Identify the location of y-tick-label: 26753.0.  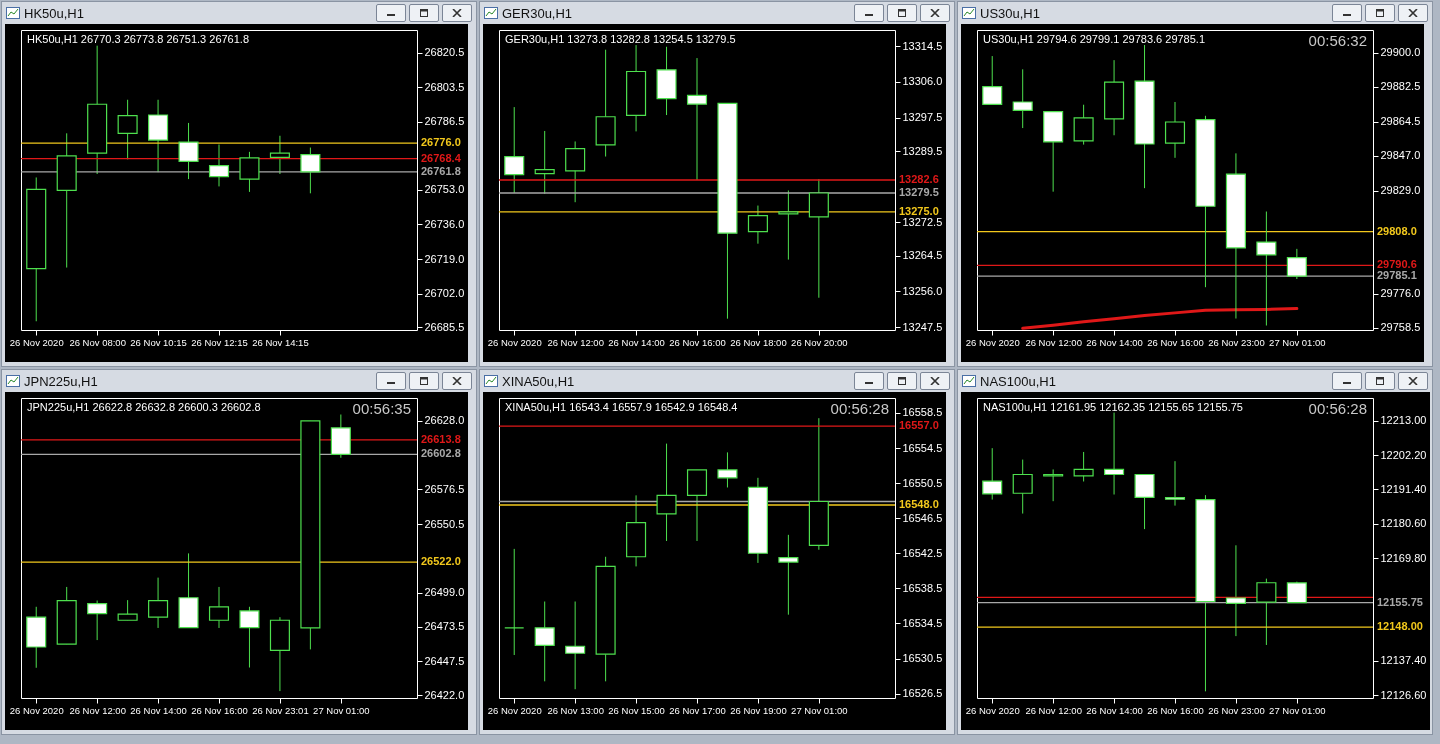
(444, 189).